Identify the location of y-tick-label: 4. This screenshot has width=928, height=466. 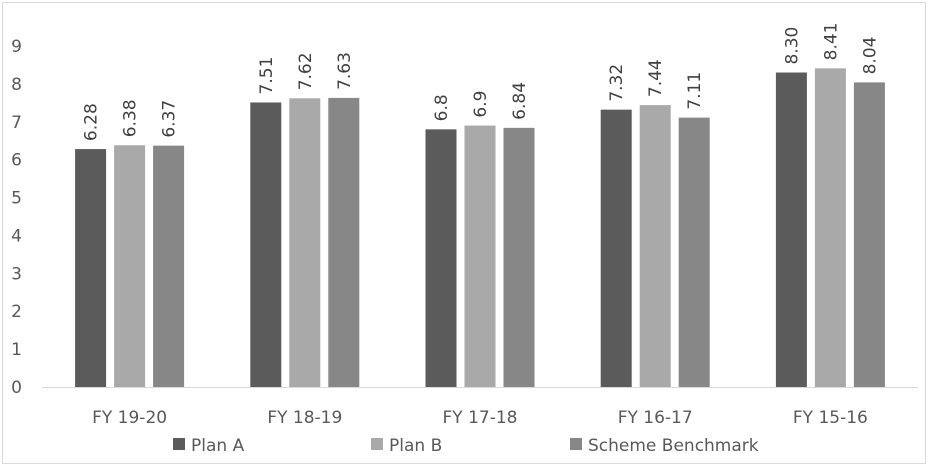
(16, 236).